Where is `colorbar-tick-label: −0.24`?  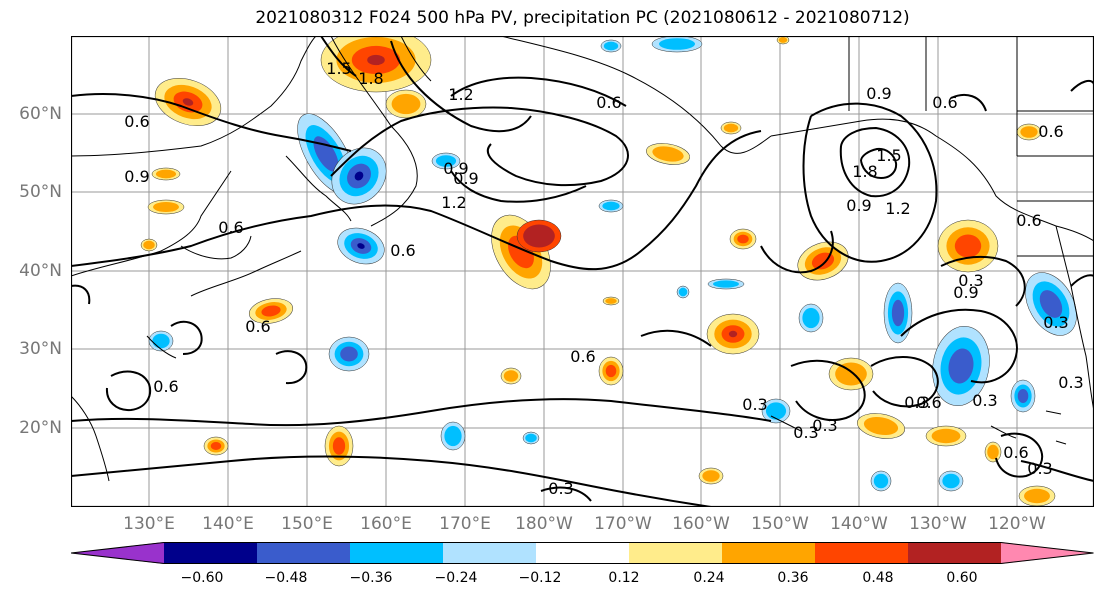
colorbar-tick-label: −0.24 is located at coordinates (456, 578).